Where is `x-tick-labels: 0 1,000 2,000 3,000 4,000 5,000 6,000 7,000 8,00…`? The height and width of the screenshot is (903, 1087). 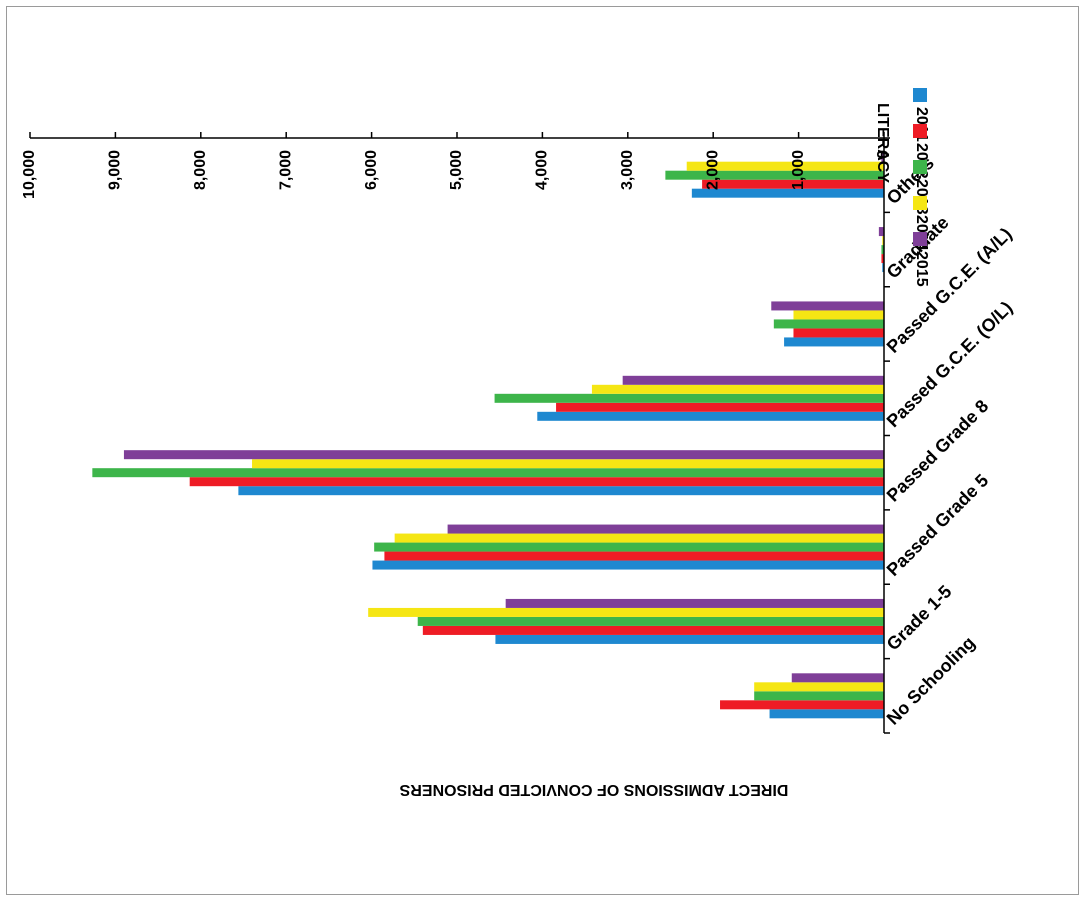 x-tick-labels: 0 1,000 2,000 3,000 4,000 5,000 6,000 7,000 8,00… is located at coordinates (456, 174).